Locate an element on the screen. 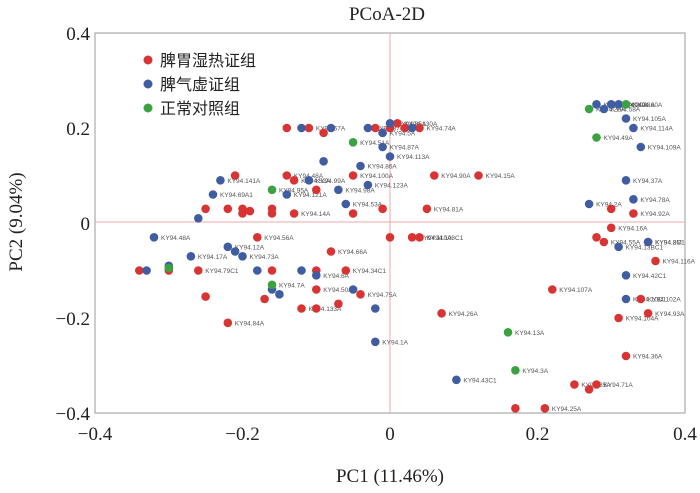 This screenshot has width=700, height=493. data-point-label: KY94.69A1 is located at coordinates (236, 195).